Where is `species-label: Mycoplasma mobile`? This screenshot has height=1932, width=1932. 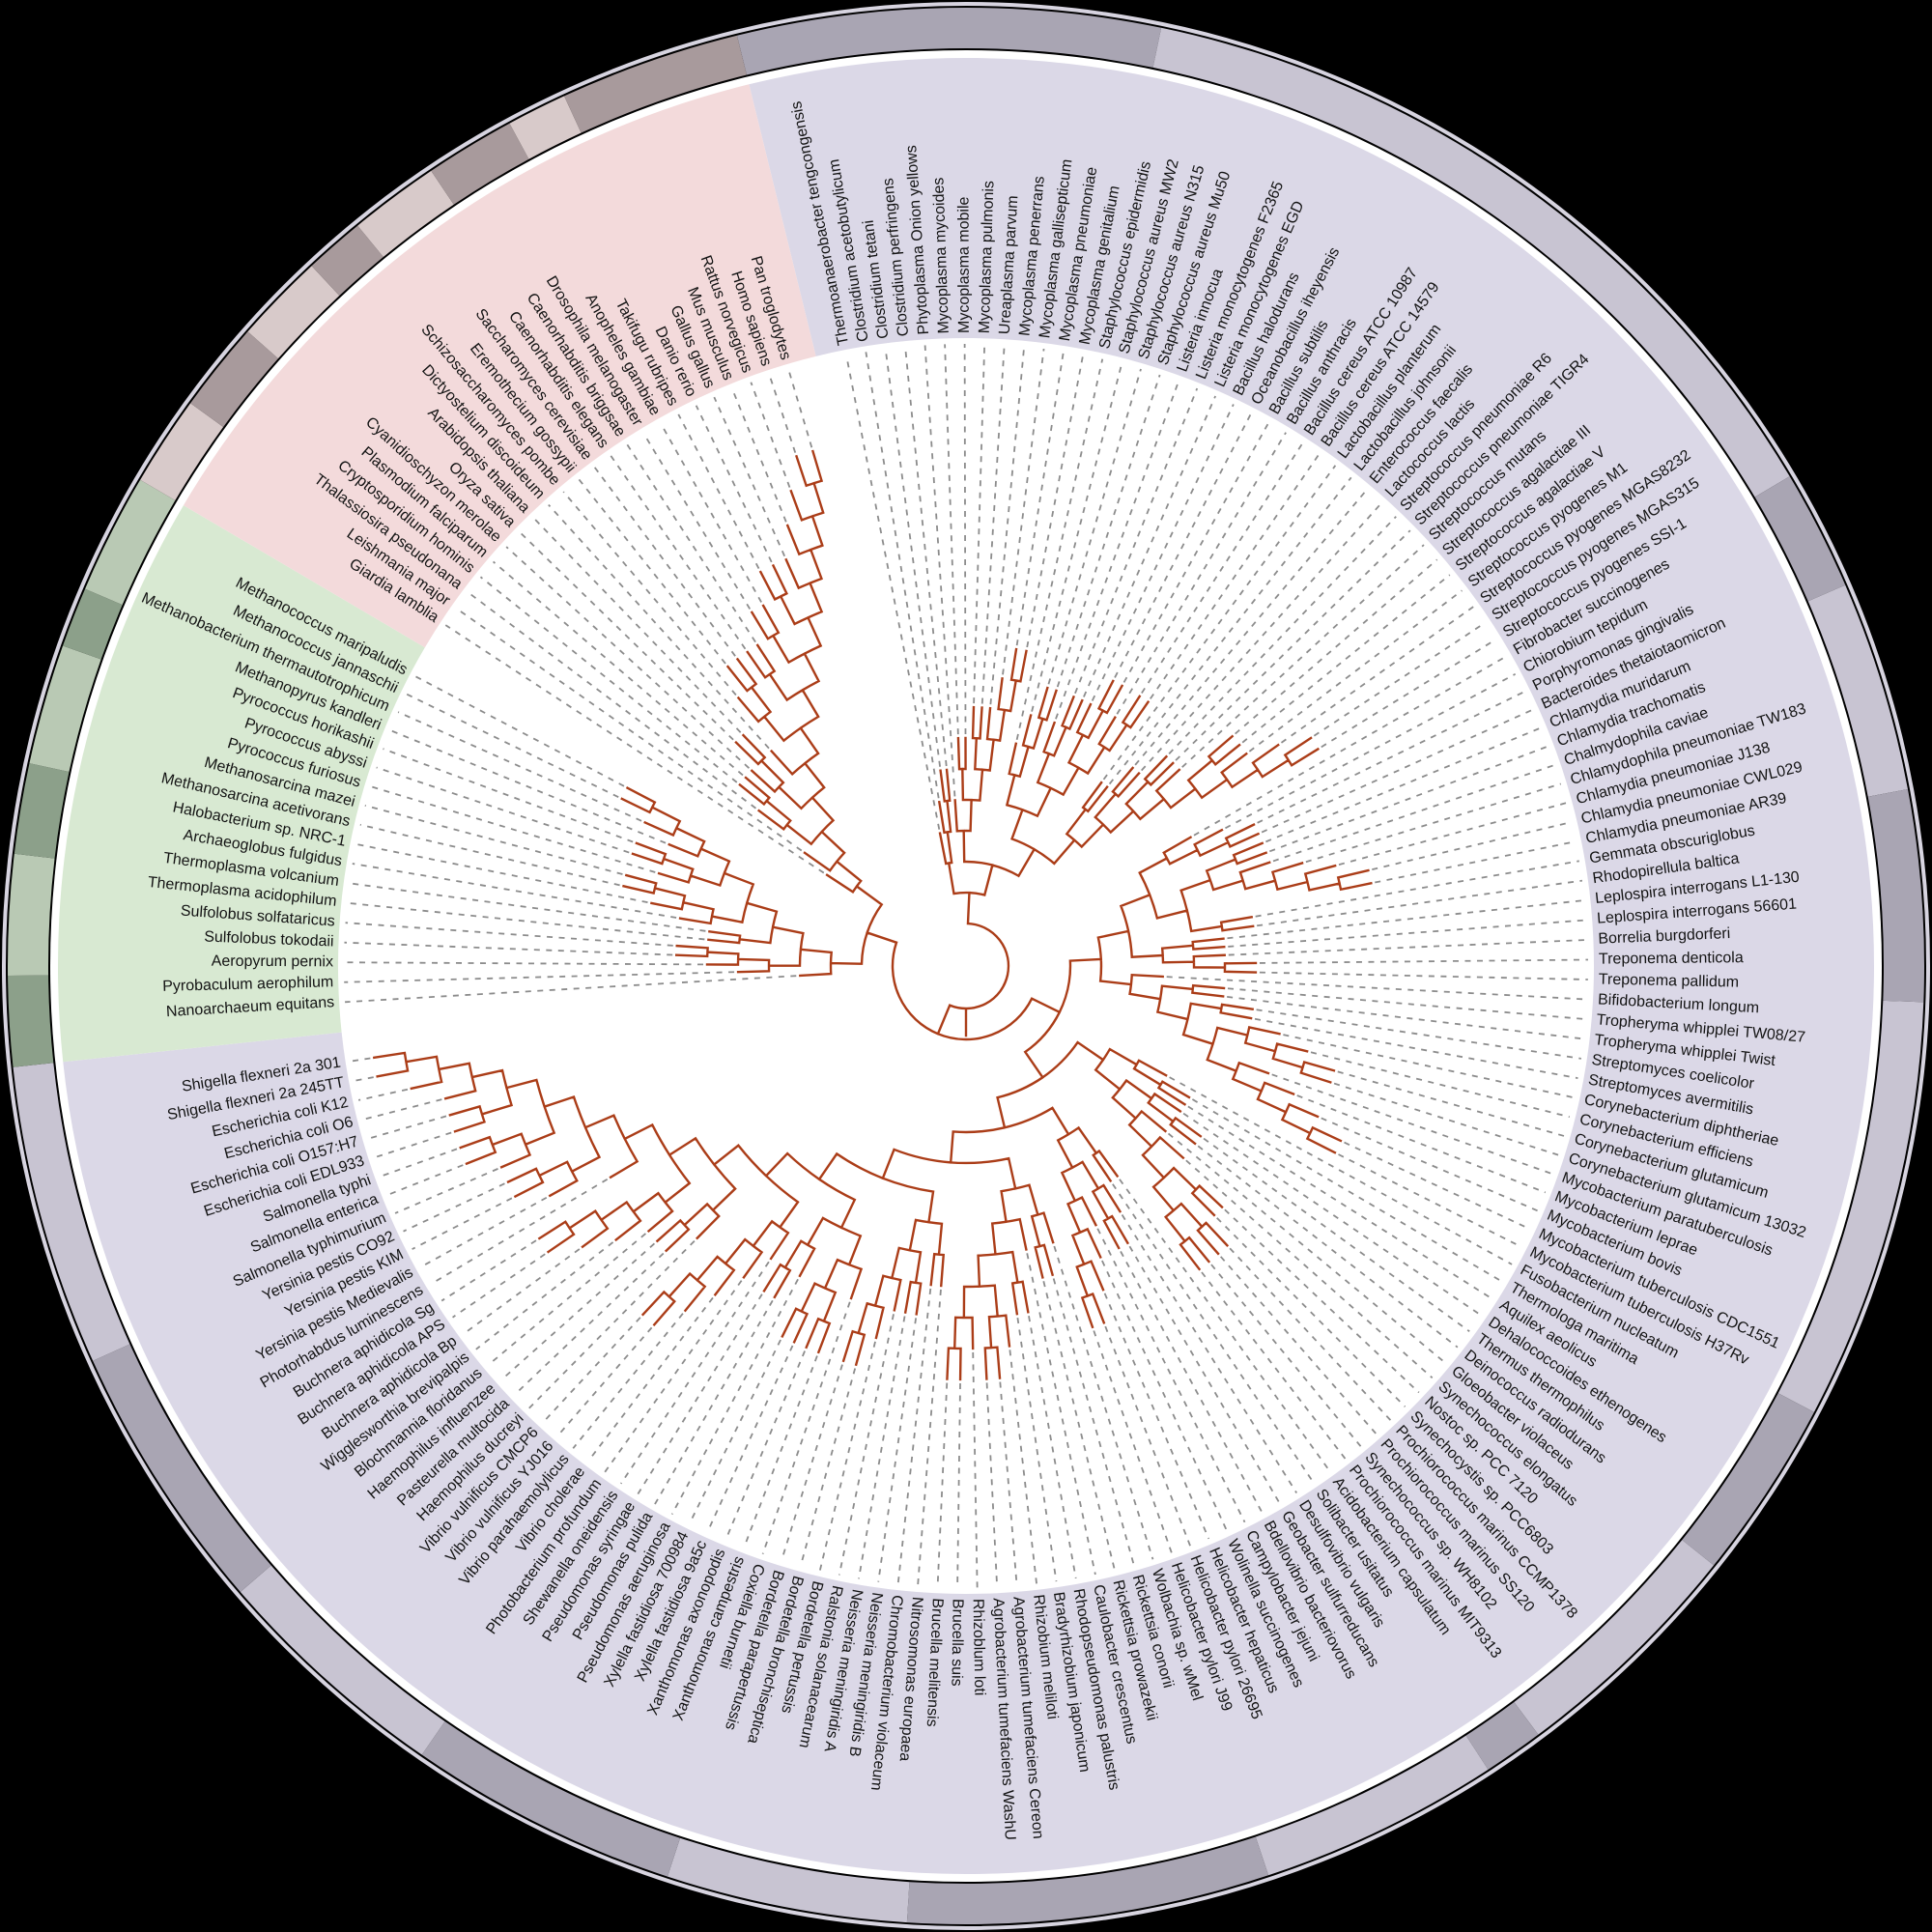 species-label: Mycoplasma mobile is located at coordinates (964, 264).